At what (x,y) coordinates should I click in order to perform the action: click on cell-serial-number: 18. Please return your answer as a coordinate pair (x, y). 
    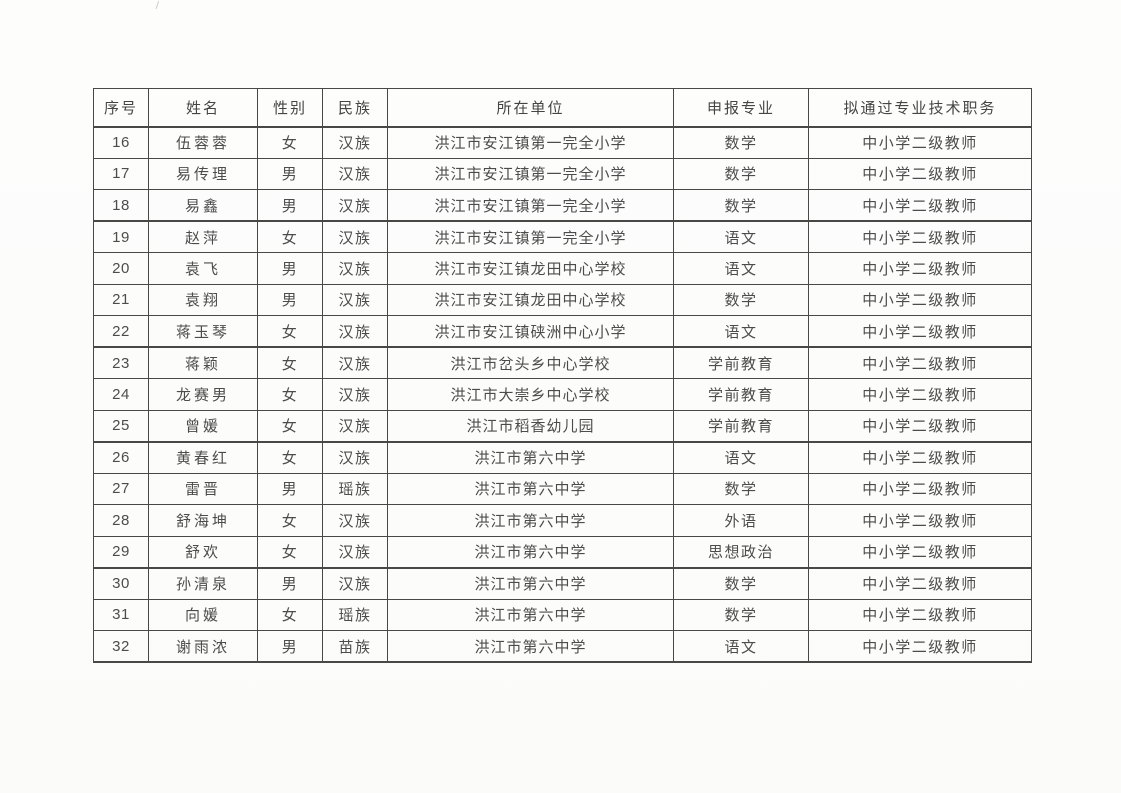
    Looking at the image, I should click on (121, 205).